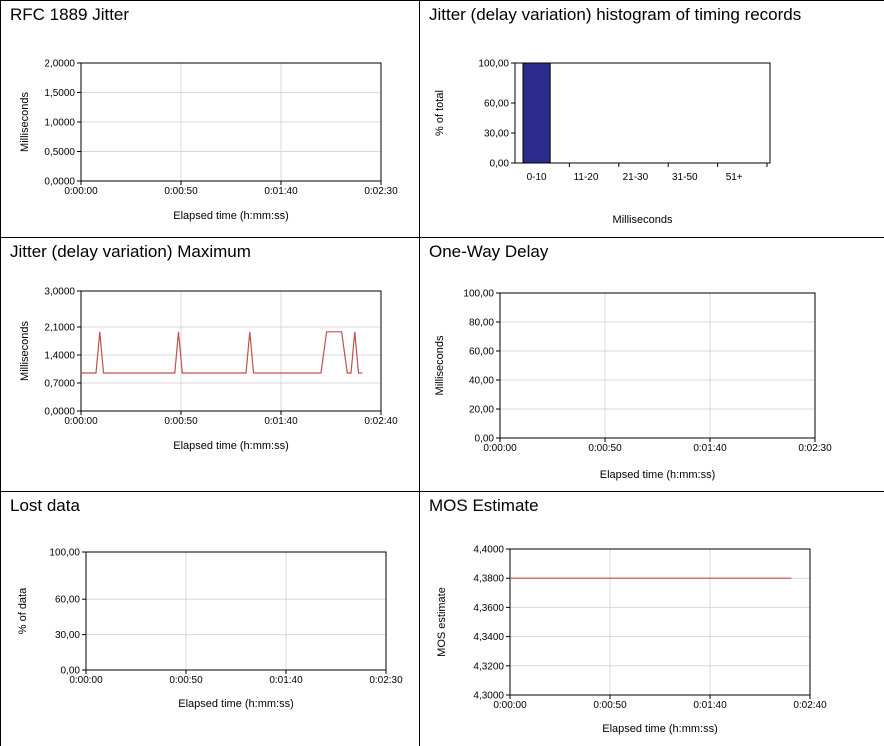 Image resolution: width=884 pixels, height=746 pixels. I want to click on series-line, so click(222, 352).